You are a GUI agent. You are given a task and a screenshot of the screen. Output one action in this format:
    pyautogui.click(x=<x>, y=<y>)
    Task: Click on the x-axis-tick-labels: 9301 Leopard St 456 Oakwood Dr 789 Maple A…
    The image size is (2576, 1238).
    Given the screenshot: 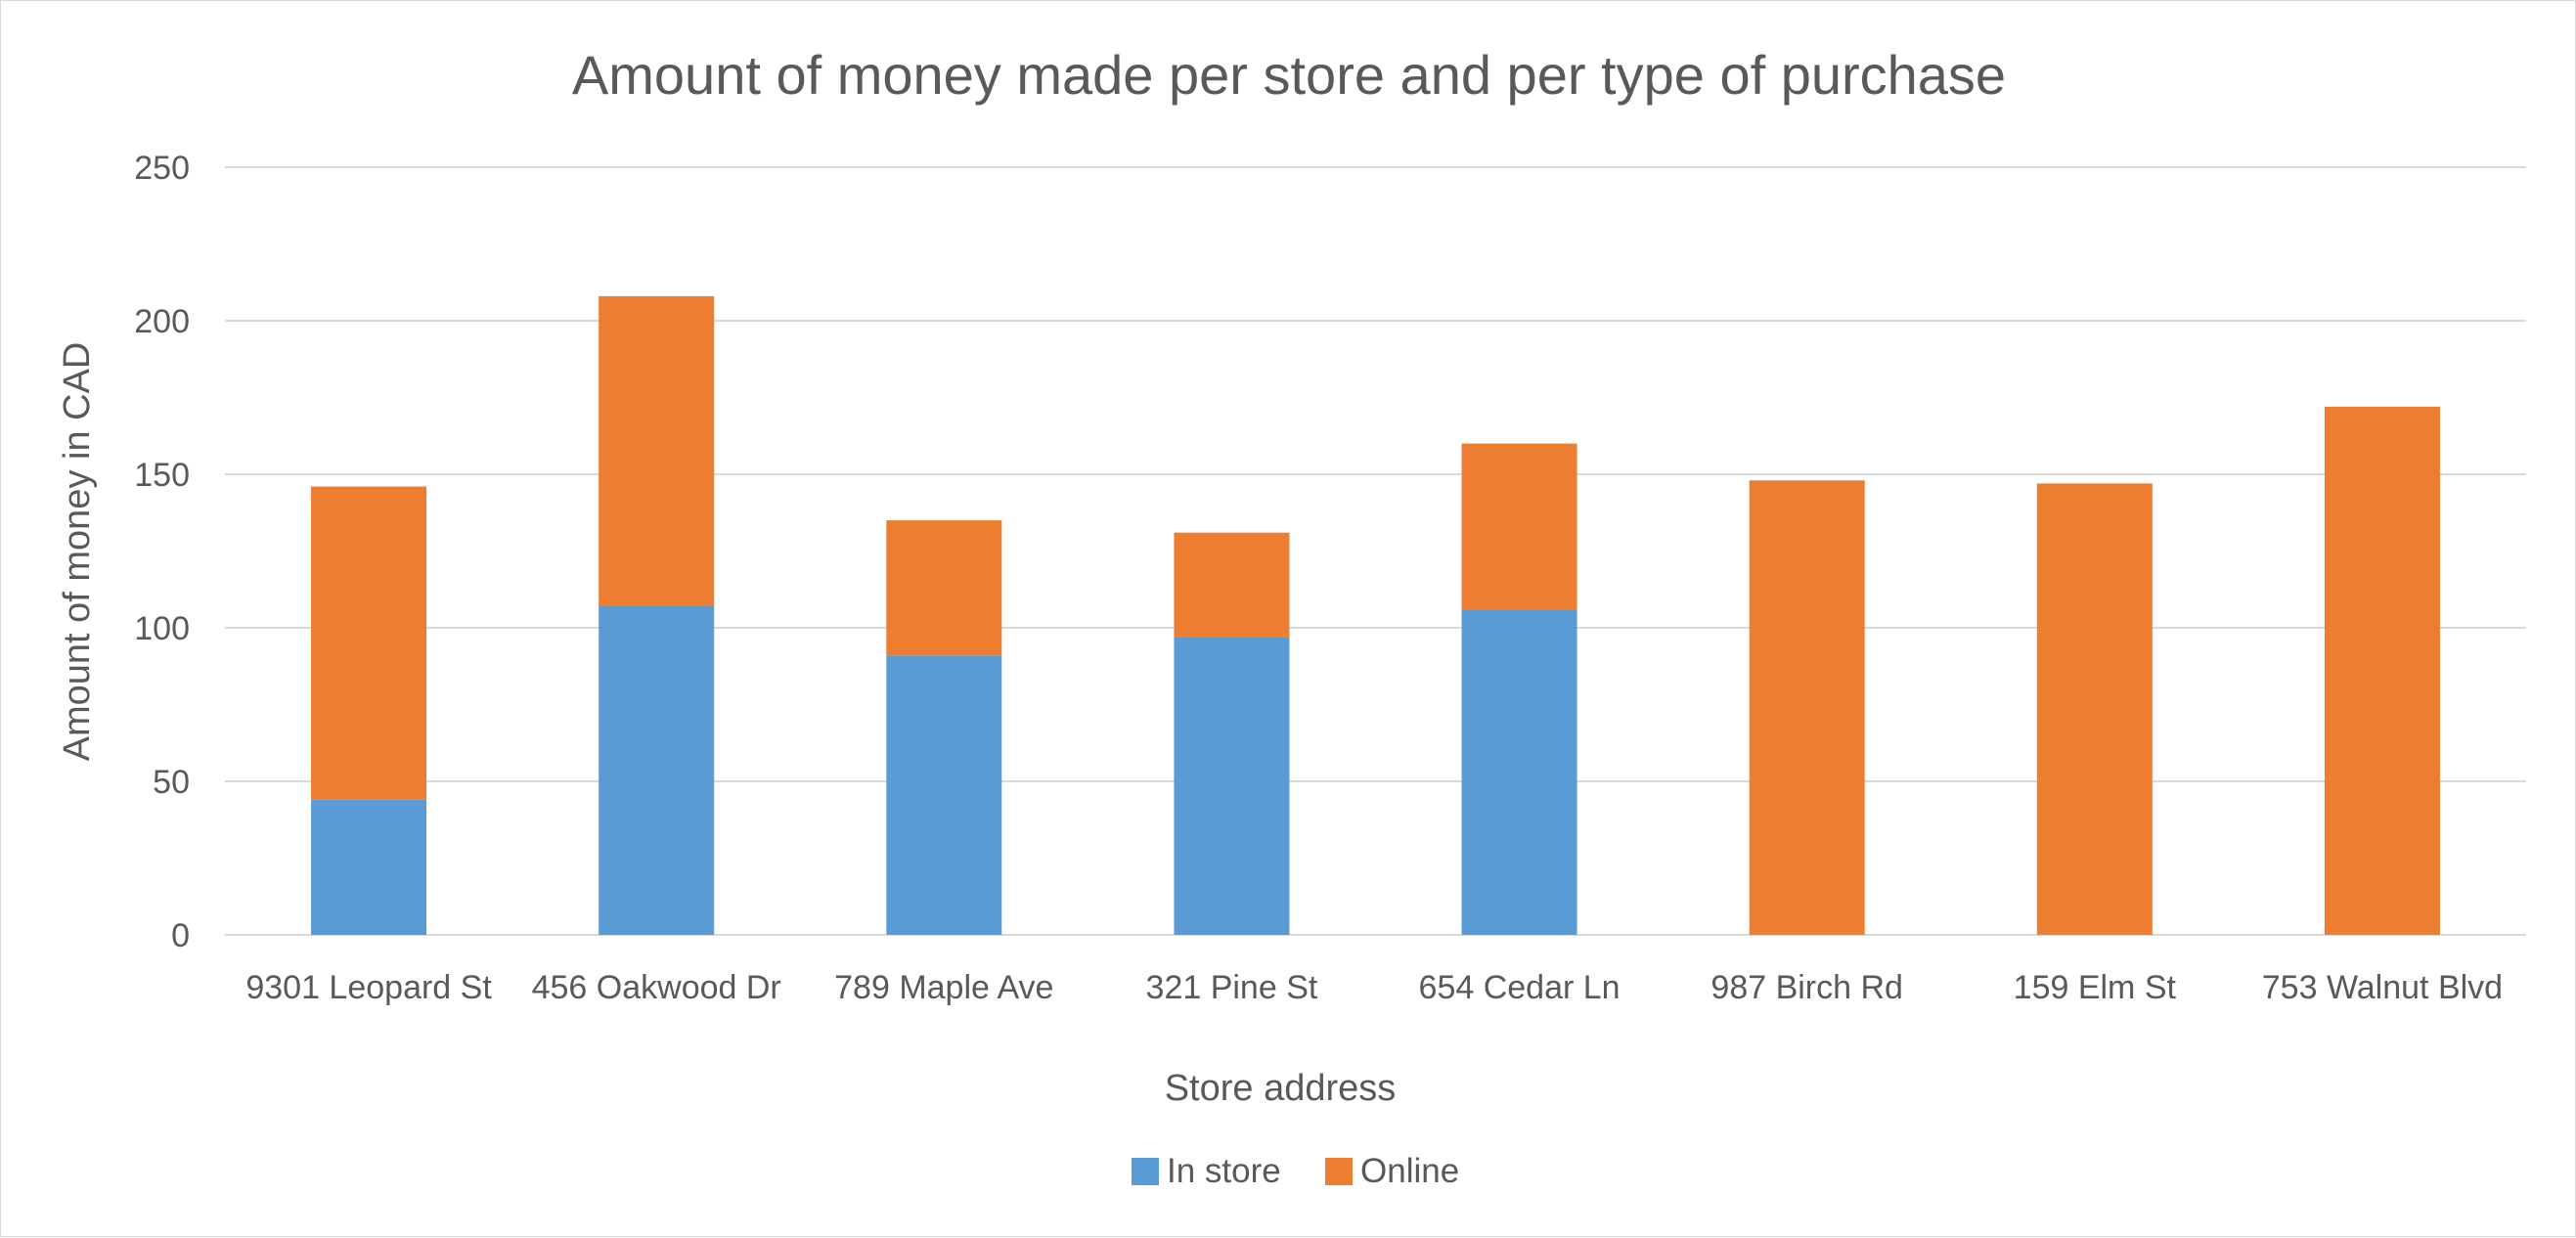 What is the action you would take?
    pyautogui.click(x=1374, y=988)
    